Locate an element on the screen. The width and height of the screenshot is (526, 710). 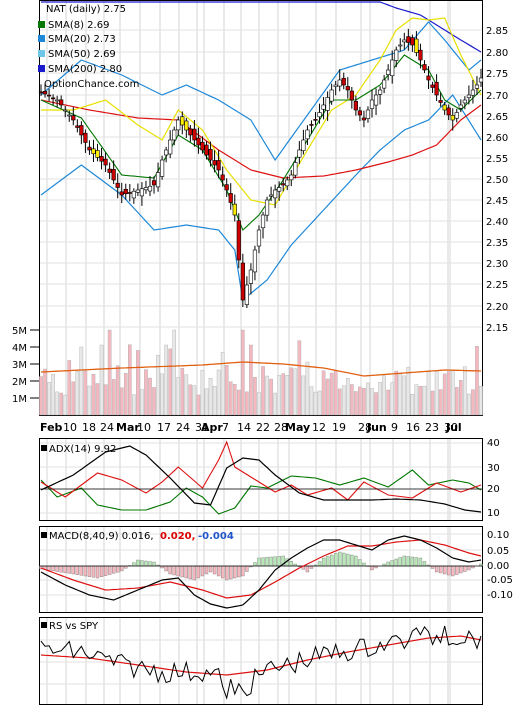
macd-line is located at coordinates (261, 572).